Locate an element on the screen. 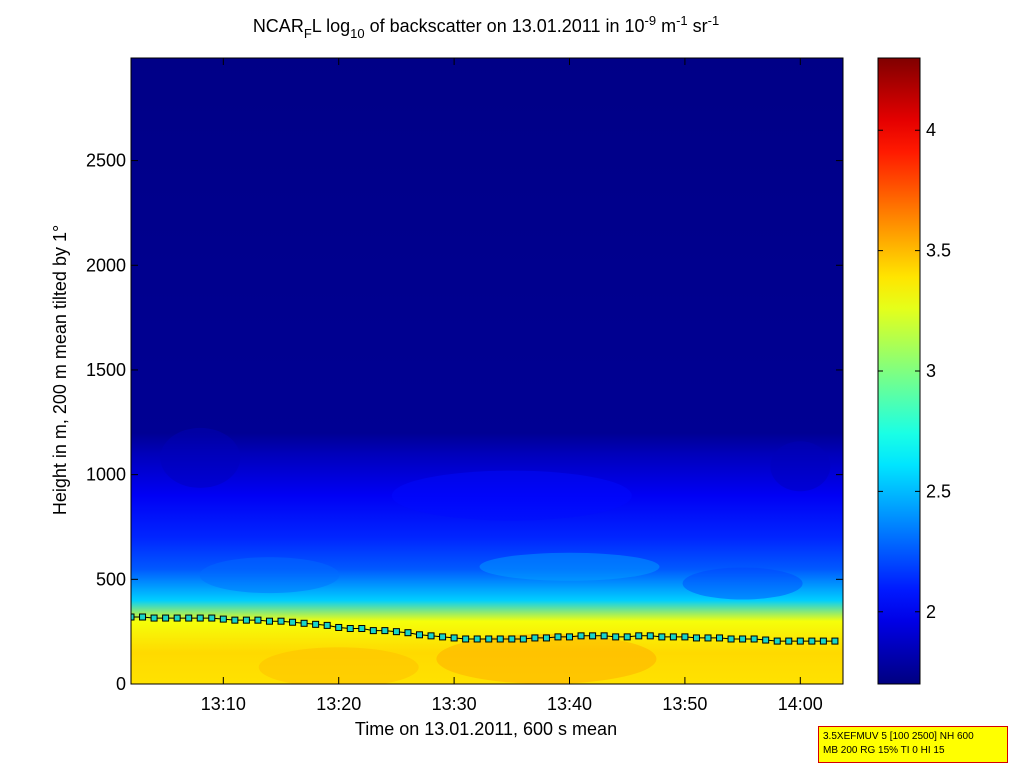 The height and width of the screenshot is (767, 1023). x-tick-label: 14:00 is located at coordinates (800, 704).